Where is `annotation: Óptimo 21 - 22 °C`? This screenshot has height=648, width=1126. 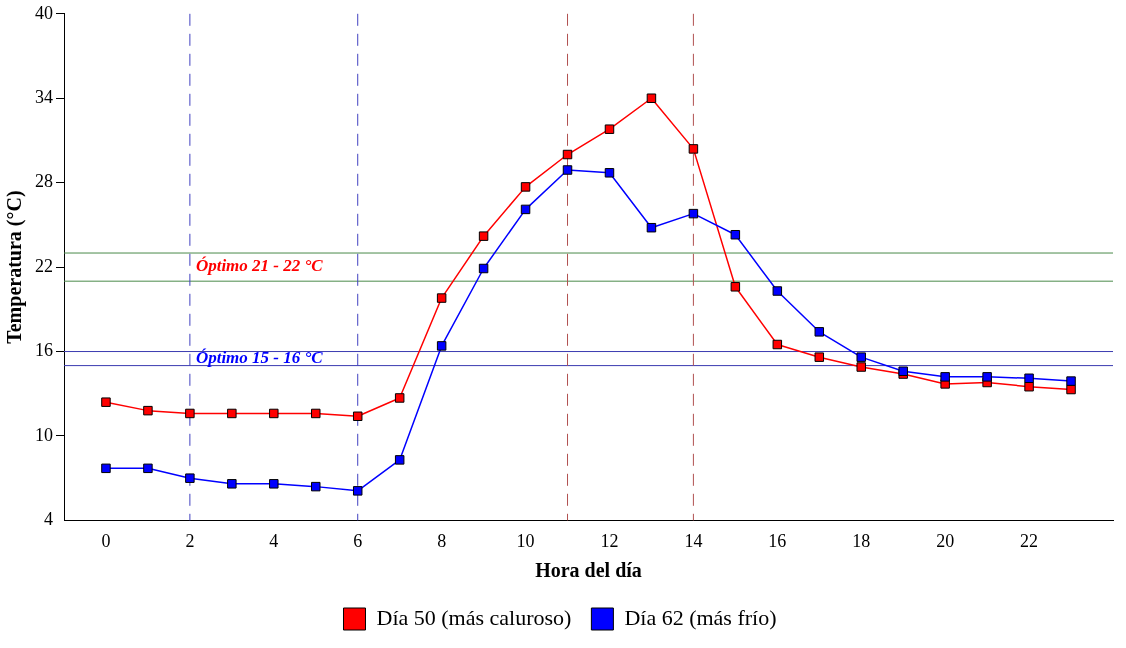 annotation: Óptimo 21 - 22 °C is located at coordinates (259, 266).